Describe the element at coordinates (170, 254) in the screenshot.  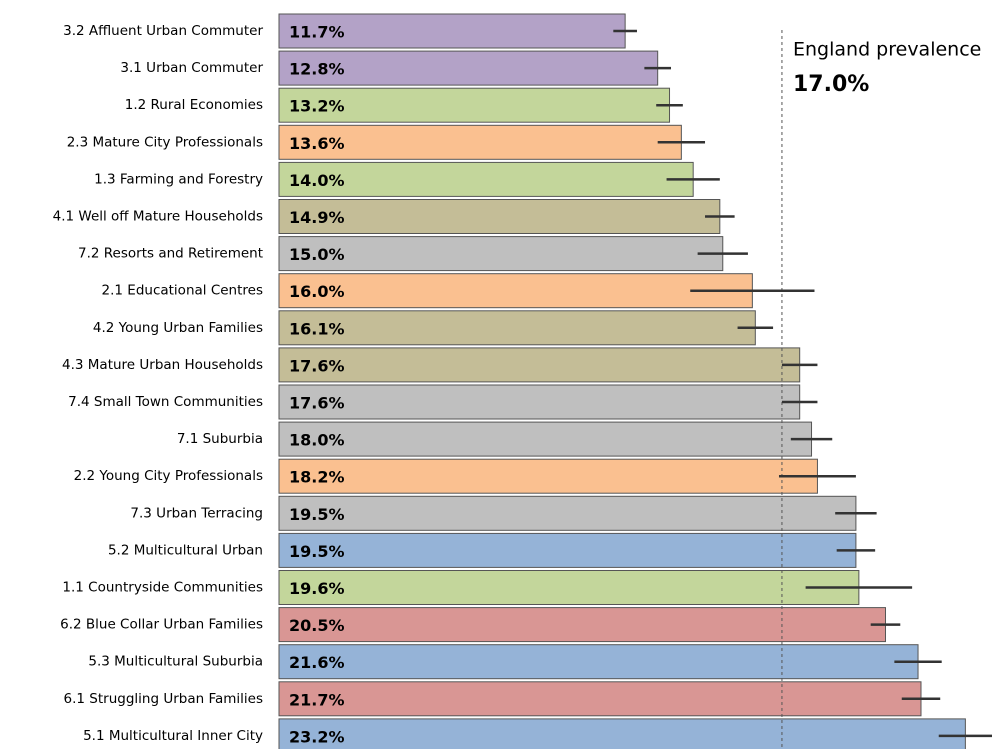
I see `category-label: 7.2 Resorts and Retirement` at that location.